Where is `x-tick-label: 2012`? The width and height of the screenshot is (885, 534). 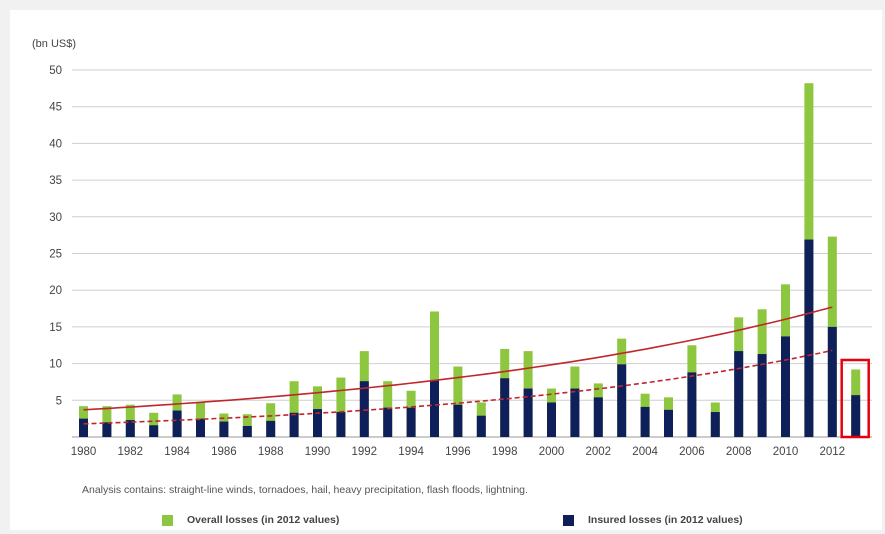 x-tick-label: 2012 is located at coordinates (833, 452).